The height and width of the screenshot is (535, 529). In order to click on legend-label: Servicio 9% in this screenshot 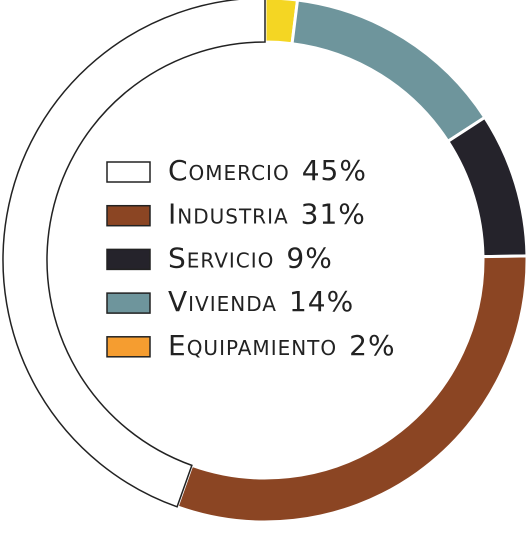, I will do `click(250, 257)`.